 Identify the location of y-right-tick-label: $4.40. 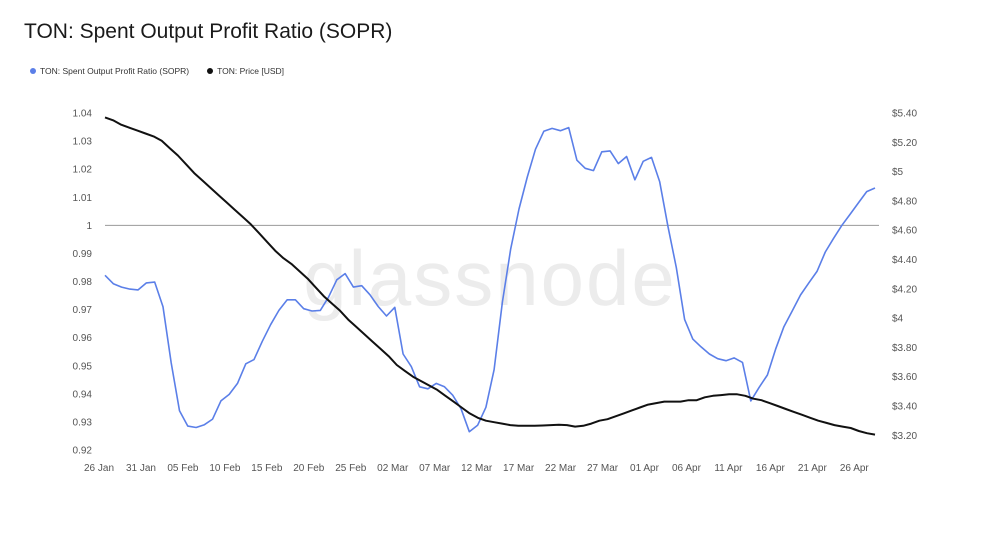
(904, 260).